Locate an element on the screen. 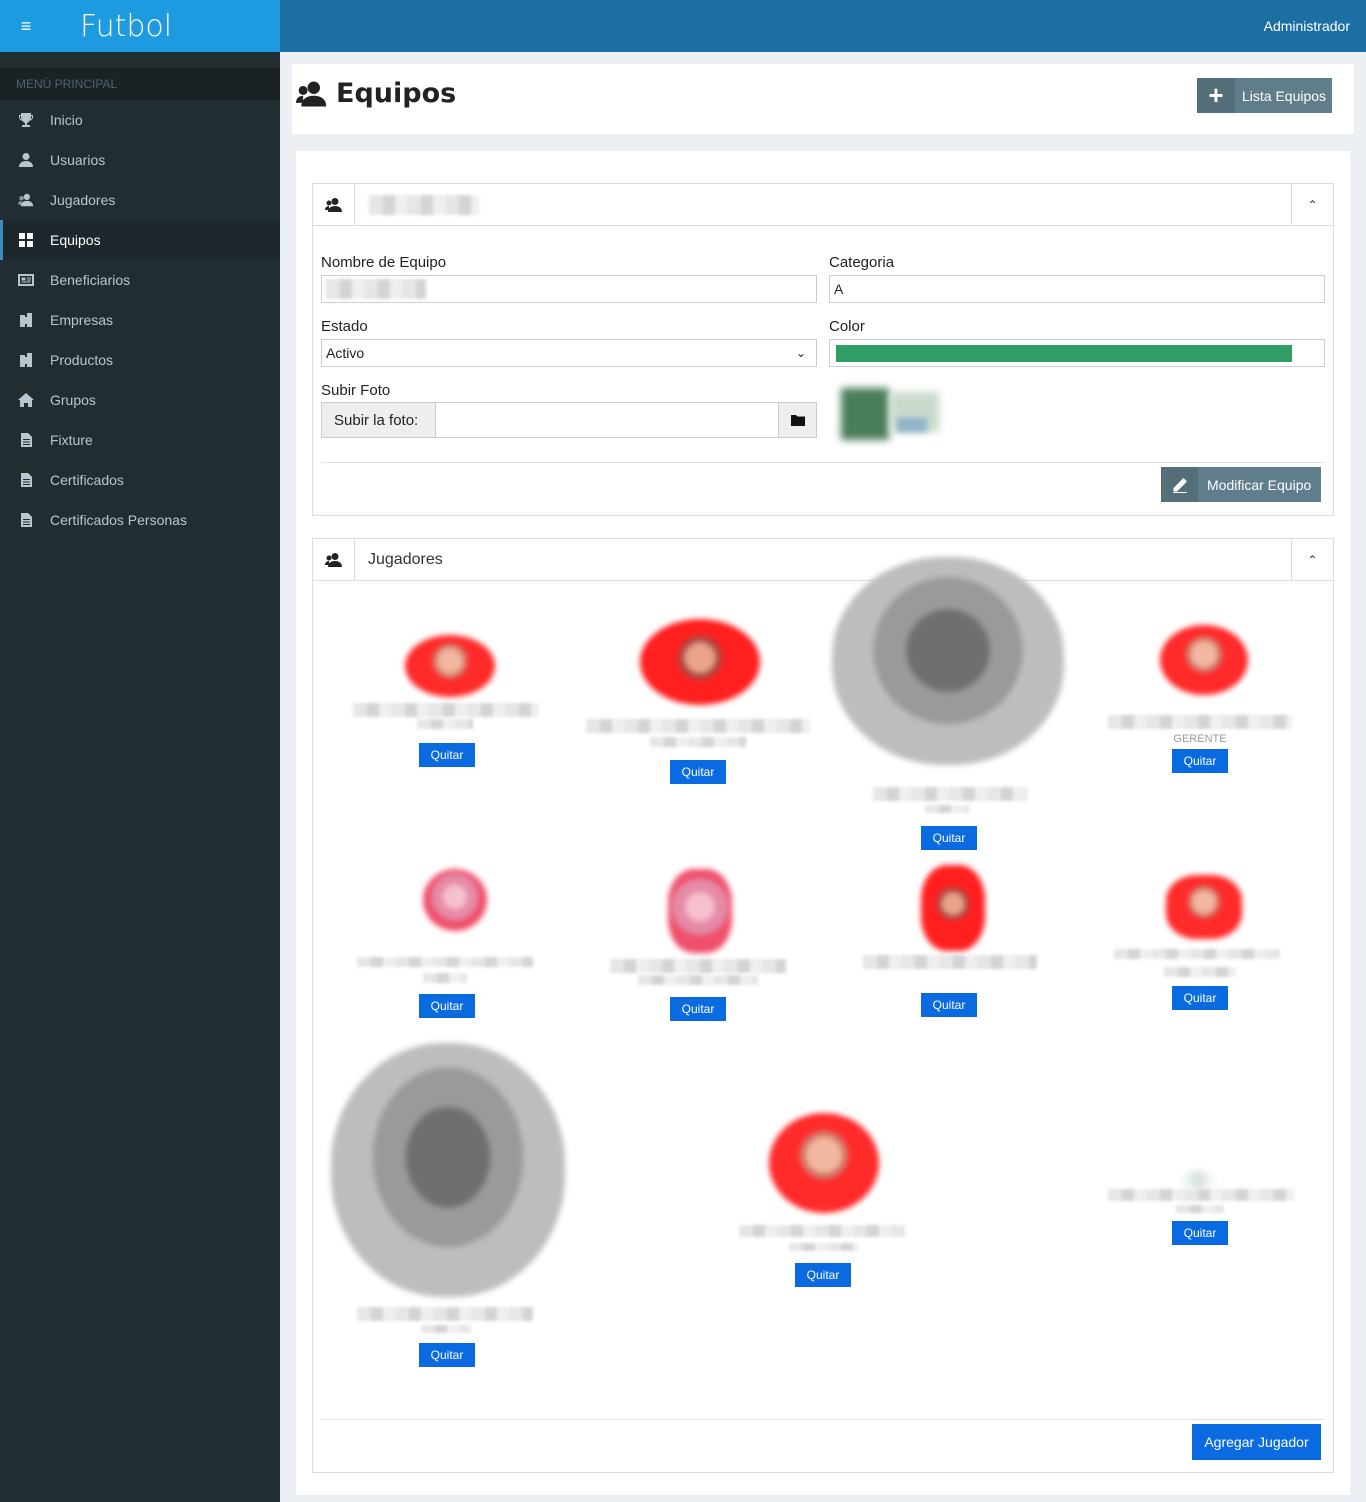 This screenshot has height=1502, width=1366. page-header: Equipos + Lista Equipos is located at coordinates (823, 99).